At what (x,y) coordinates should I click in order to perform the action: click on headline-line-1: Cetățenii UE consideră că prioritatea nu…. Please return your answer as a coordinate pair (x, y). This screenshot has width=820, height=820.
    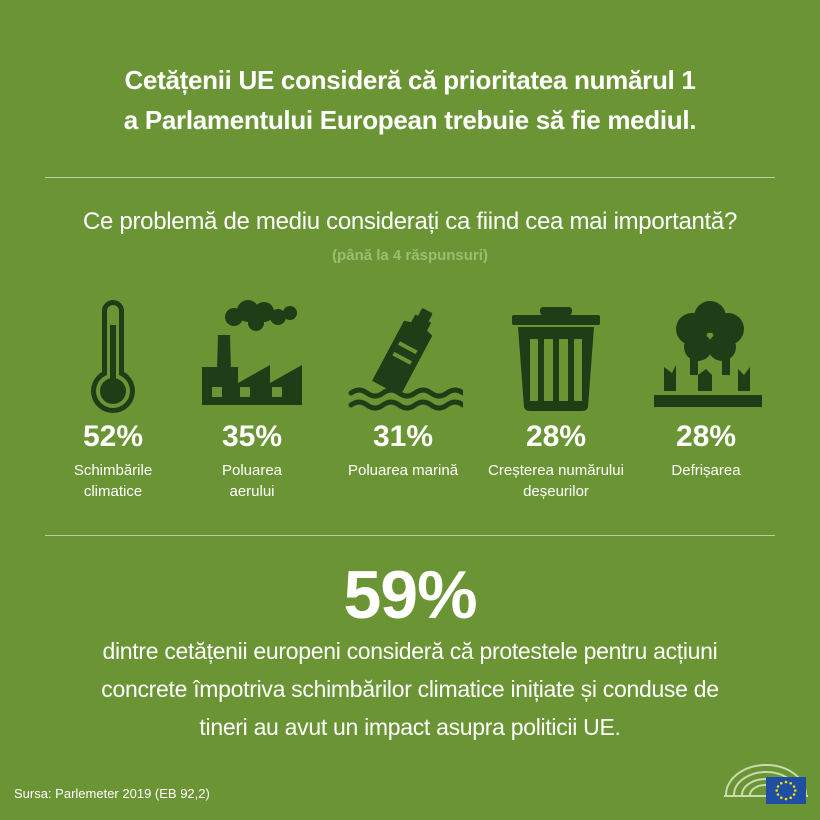
    Looking at the image, I should click on (410, 80).